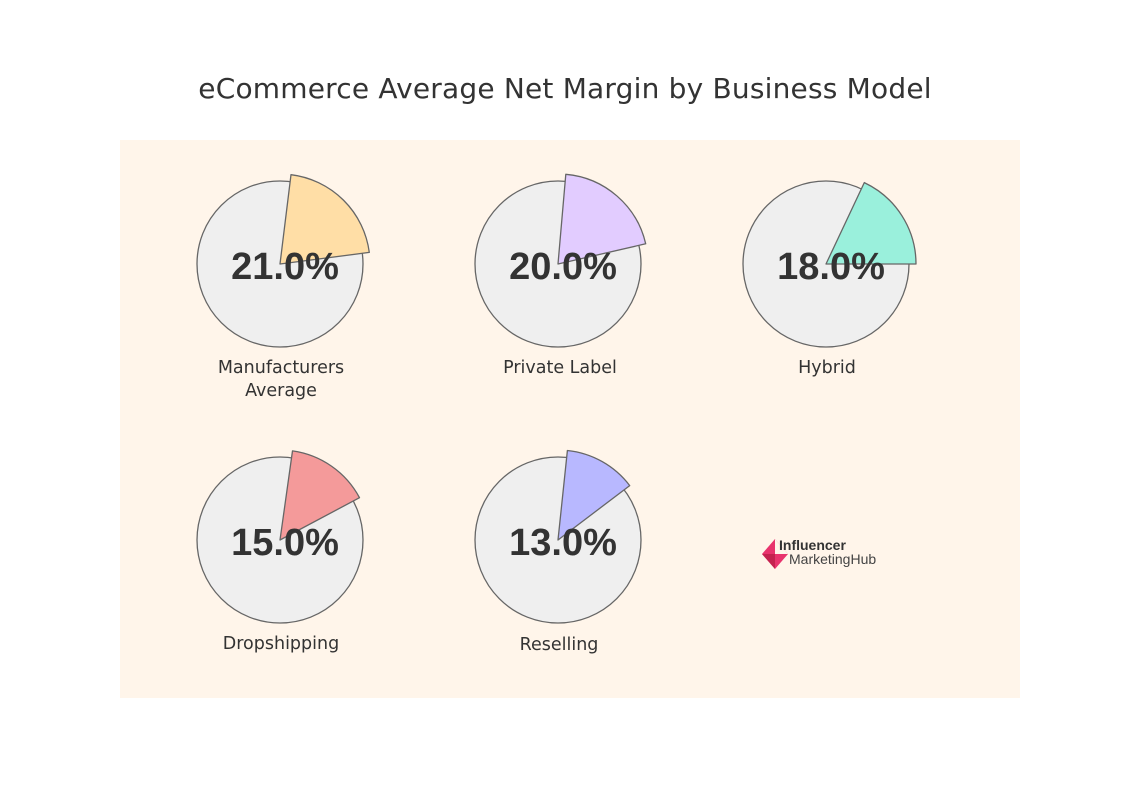  I want to click on pie-reselling: 13.0%, so click(558, 536).